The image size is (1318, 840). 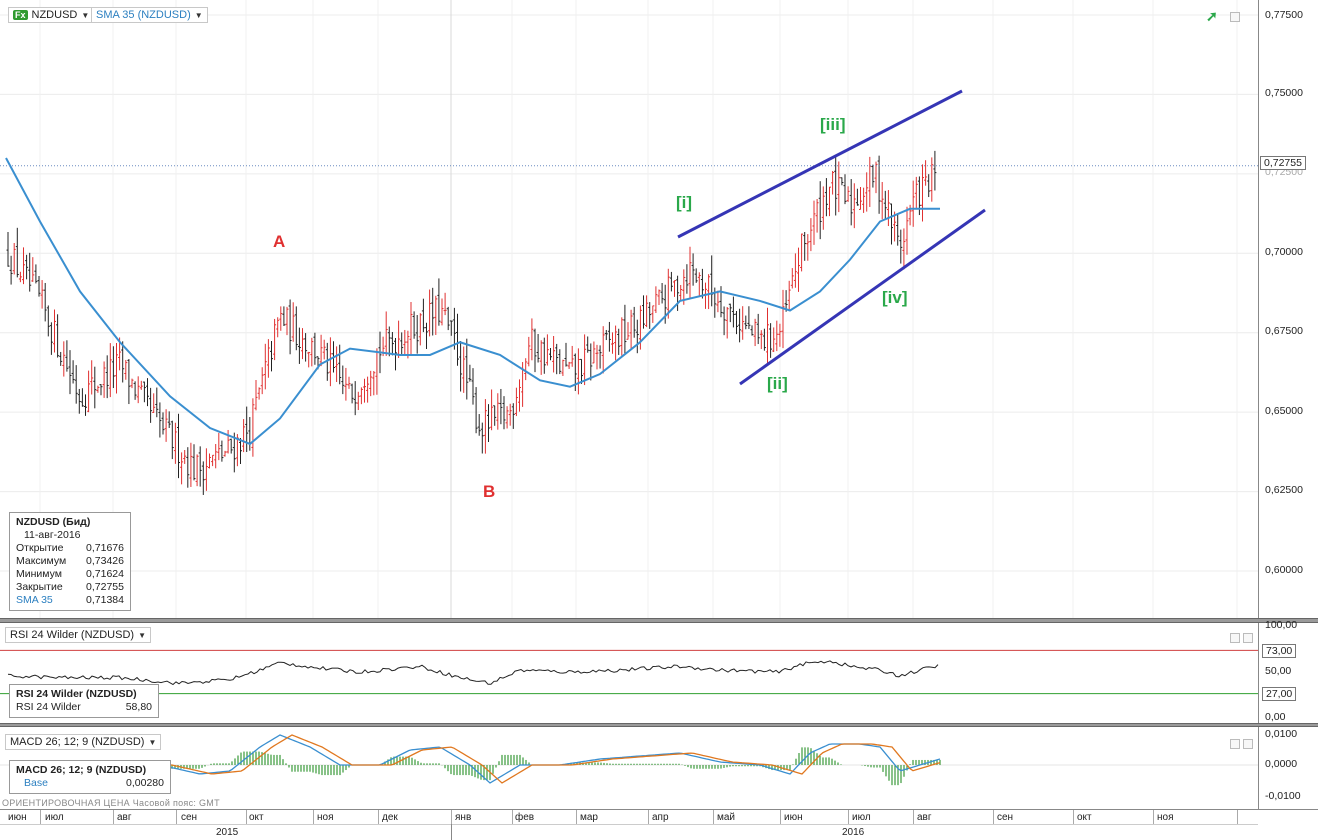 What do you see at coordinates (390, 817) in the screenshot?
I see `month-label: дек` at bounding box center [390, 817].